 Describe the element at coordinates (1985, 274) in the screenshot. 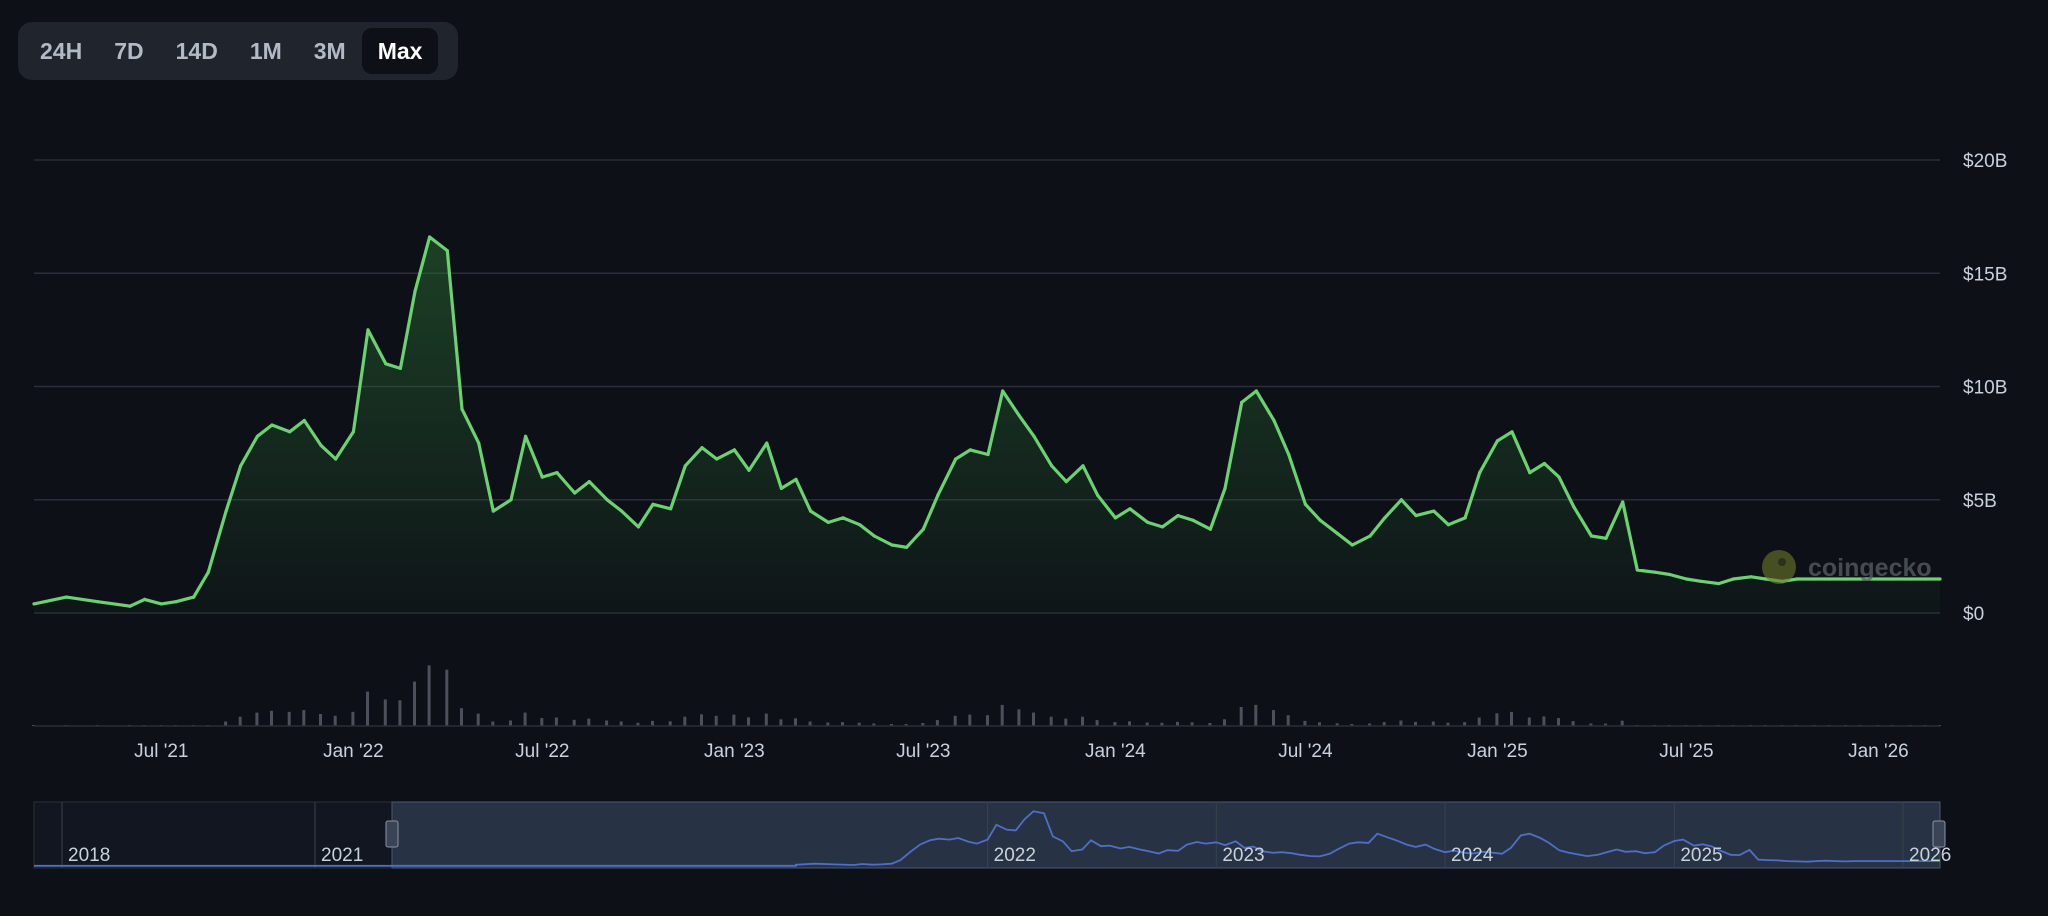

I see `y-tick-label: $15B` at that location.